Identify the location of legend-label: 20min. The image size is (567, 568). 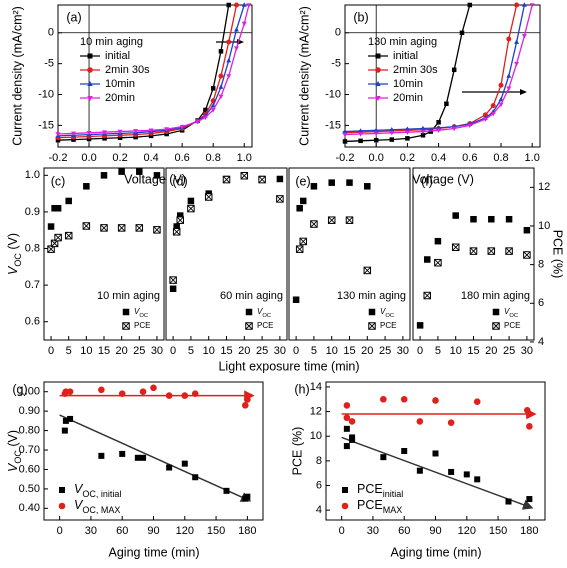
(120, 98).